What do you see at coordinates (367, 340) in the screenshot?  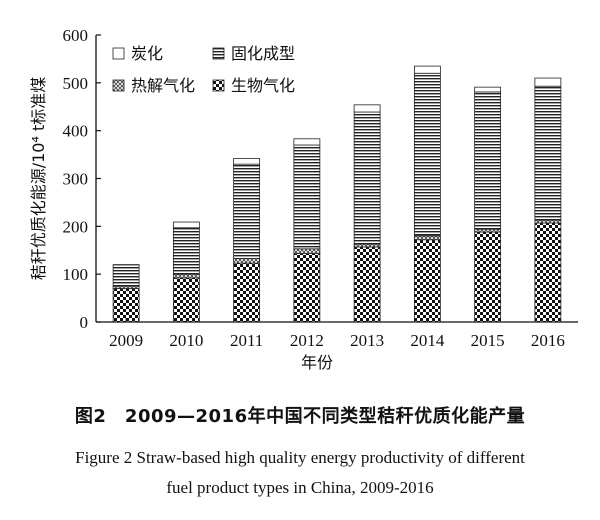 I see `x-tick-label: 2013` at bounding box center [367, 340].